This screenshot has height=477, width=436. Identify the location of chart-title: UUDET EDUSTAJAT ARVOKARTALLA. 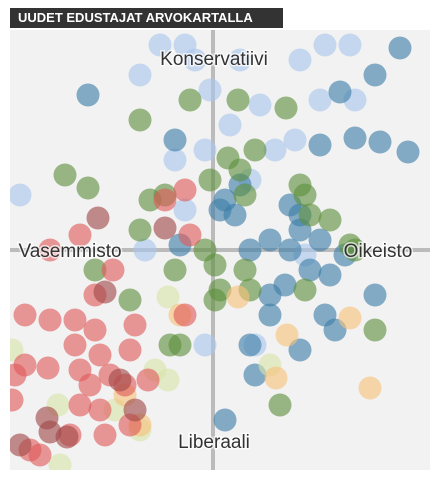
(135, 17).